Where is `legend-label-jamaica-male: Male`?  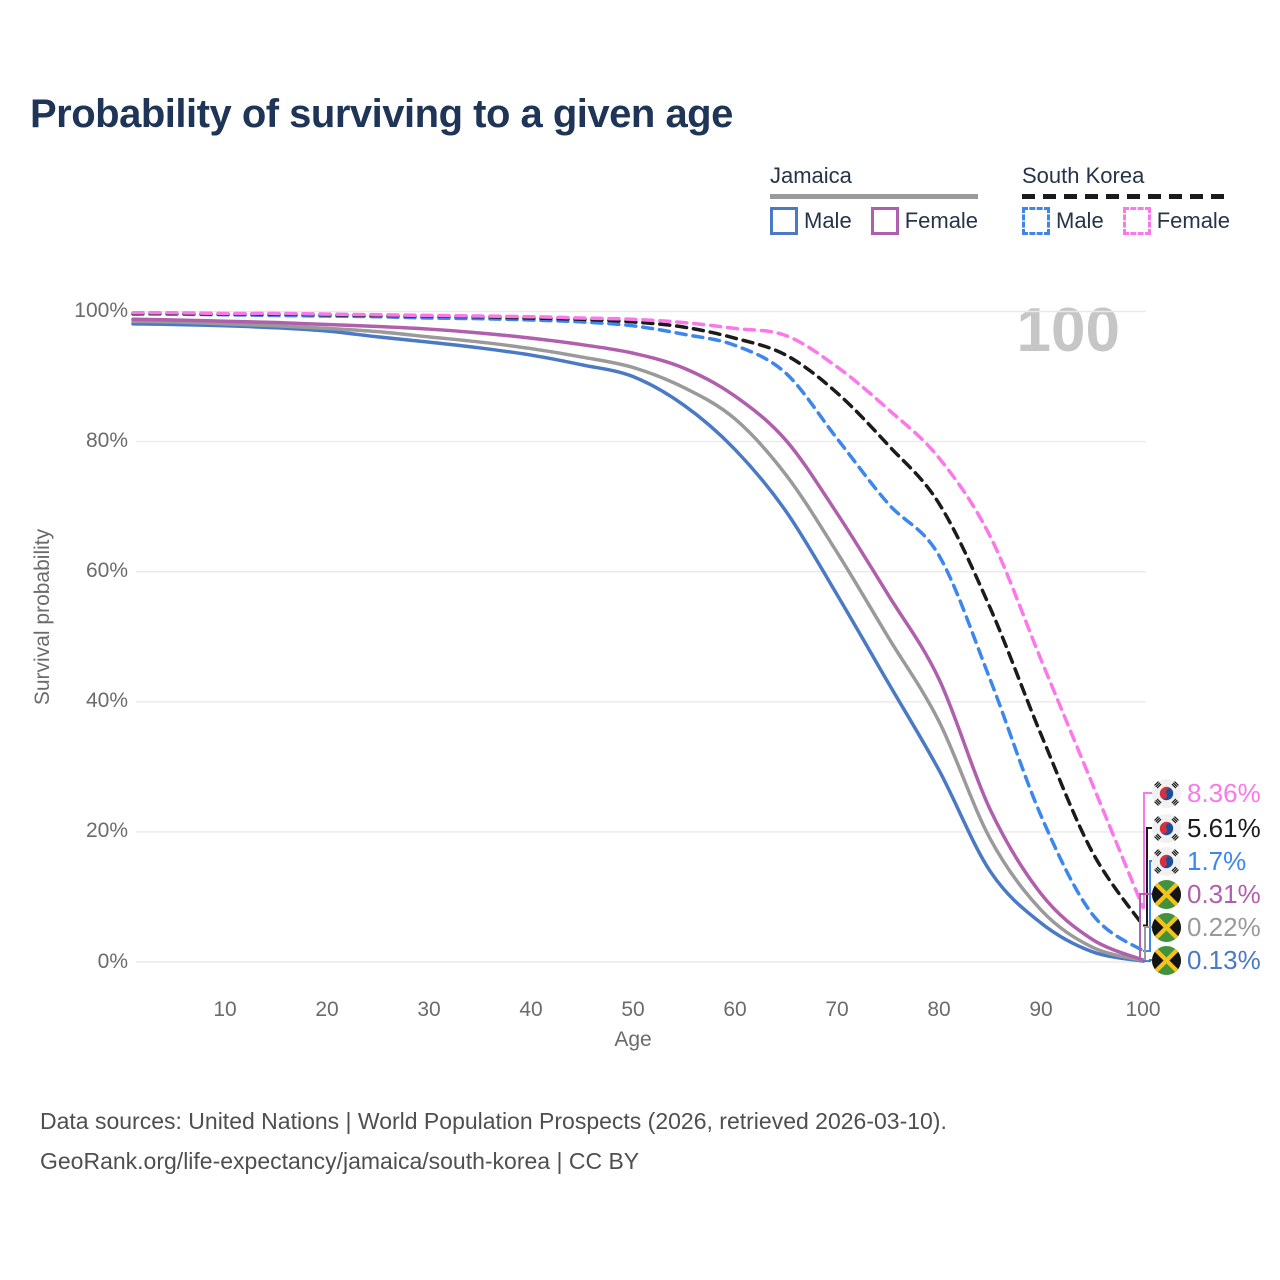
legend-label-jamaica-male: Male is located at coordinates (828, 220).